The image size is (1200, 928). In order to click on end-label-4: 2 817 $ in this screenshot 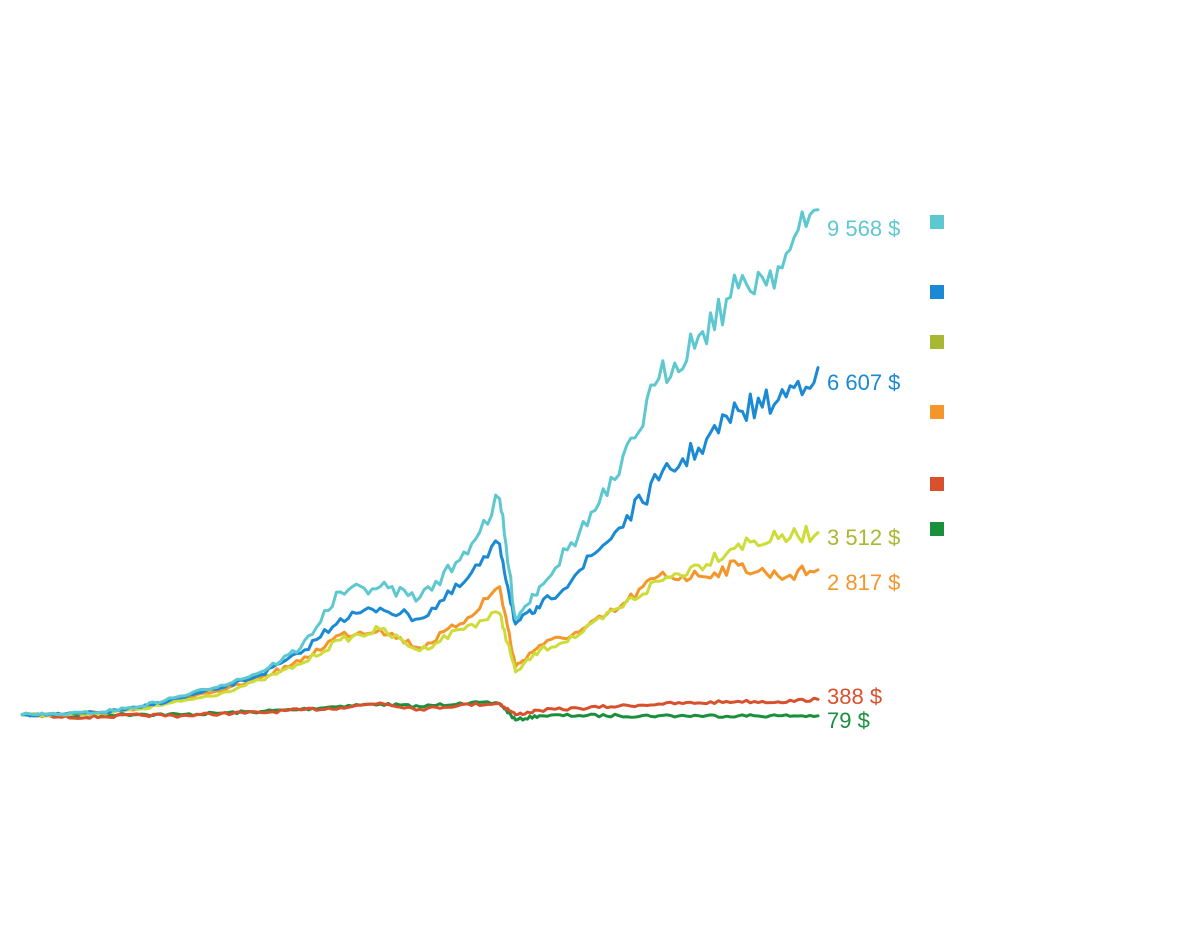, I will do `click(863, 582)`.